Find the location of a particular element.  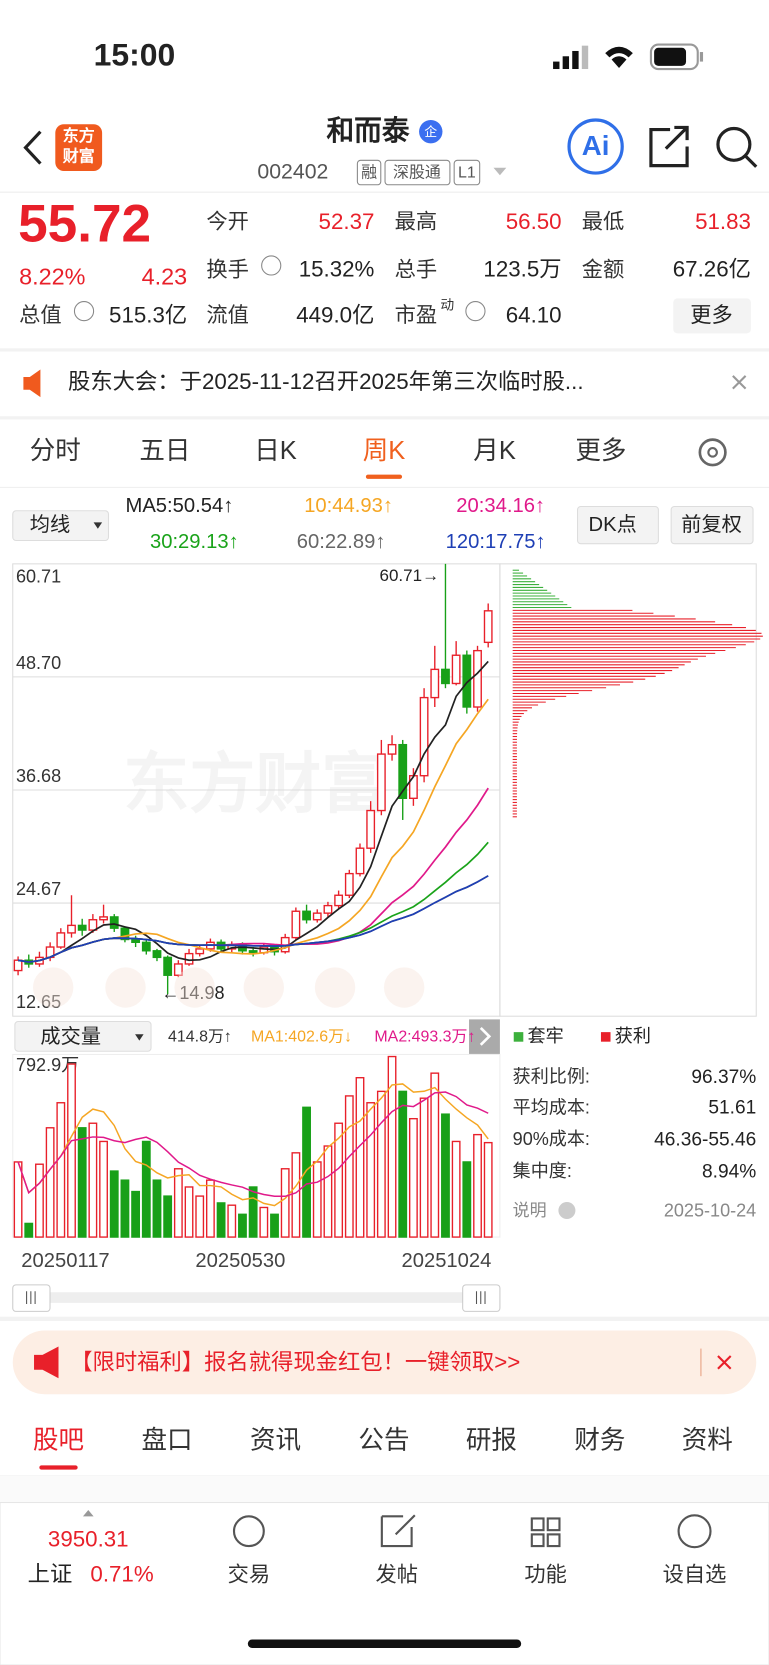

ma-selector is located at coordinates (61, 526).